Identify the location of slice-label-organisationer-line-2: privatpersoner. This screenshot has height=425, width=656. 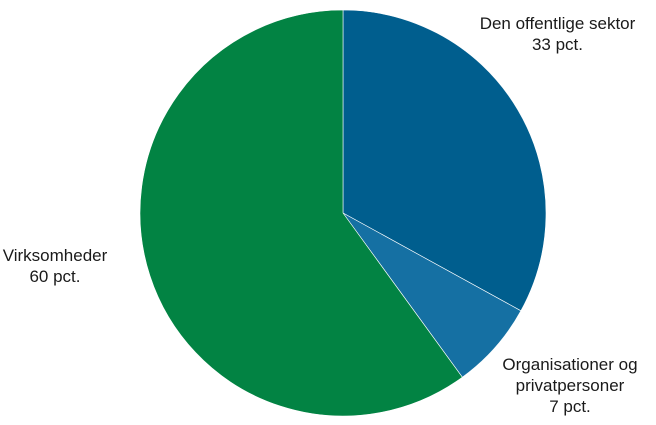
(570, 385).